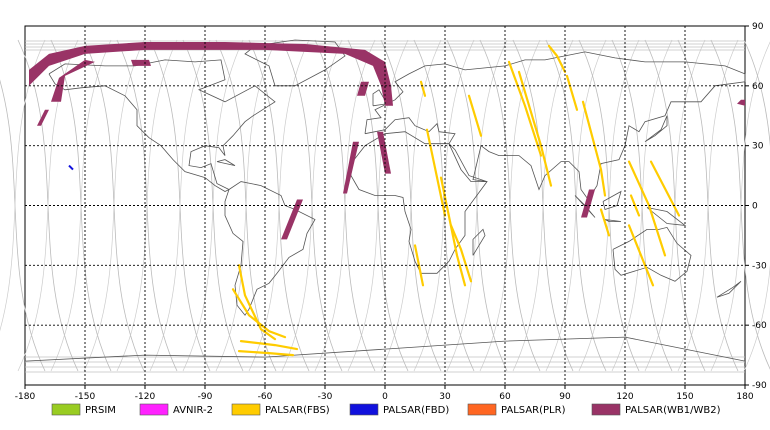 The image size is (770, 430). Describe the element at coordinates (684, 397) in the screenshot. I see `x-tick-label: 150` at that location.